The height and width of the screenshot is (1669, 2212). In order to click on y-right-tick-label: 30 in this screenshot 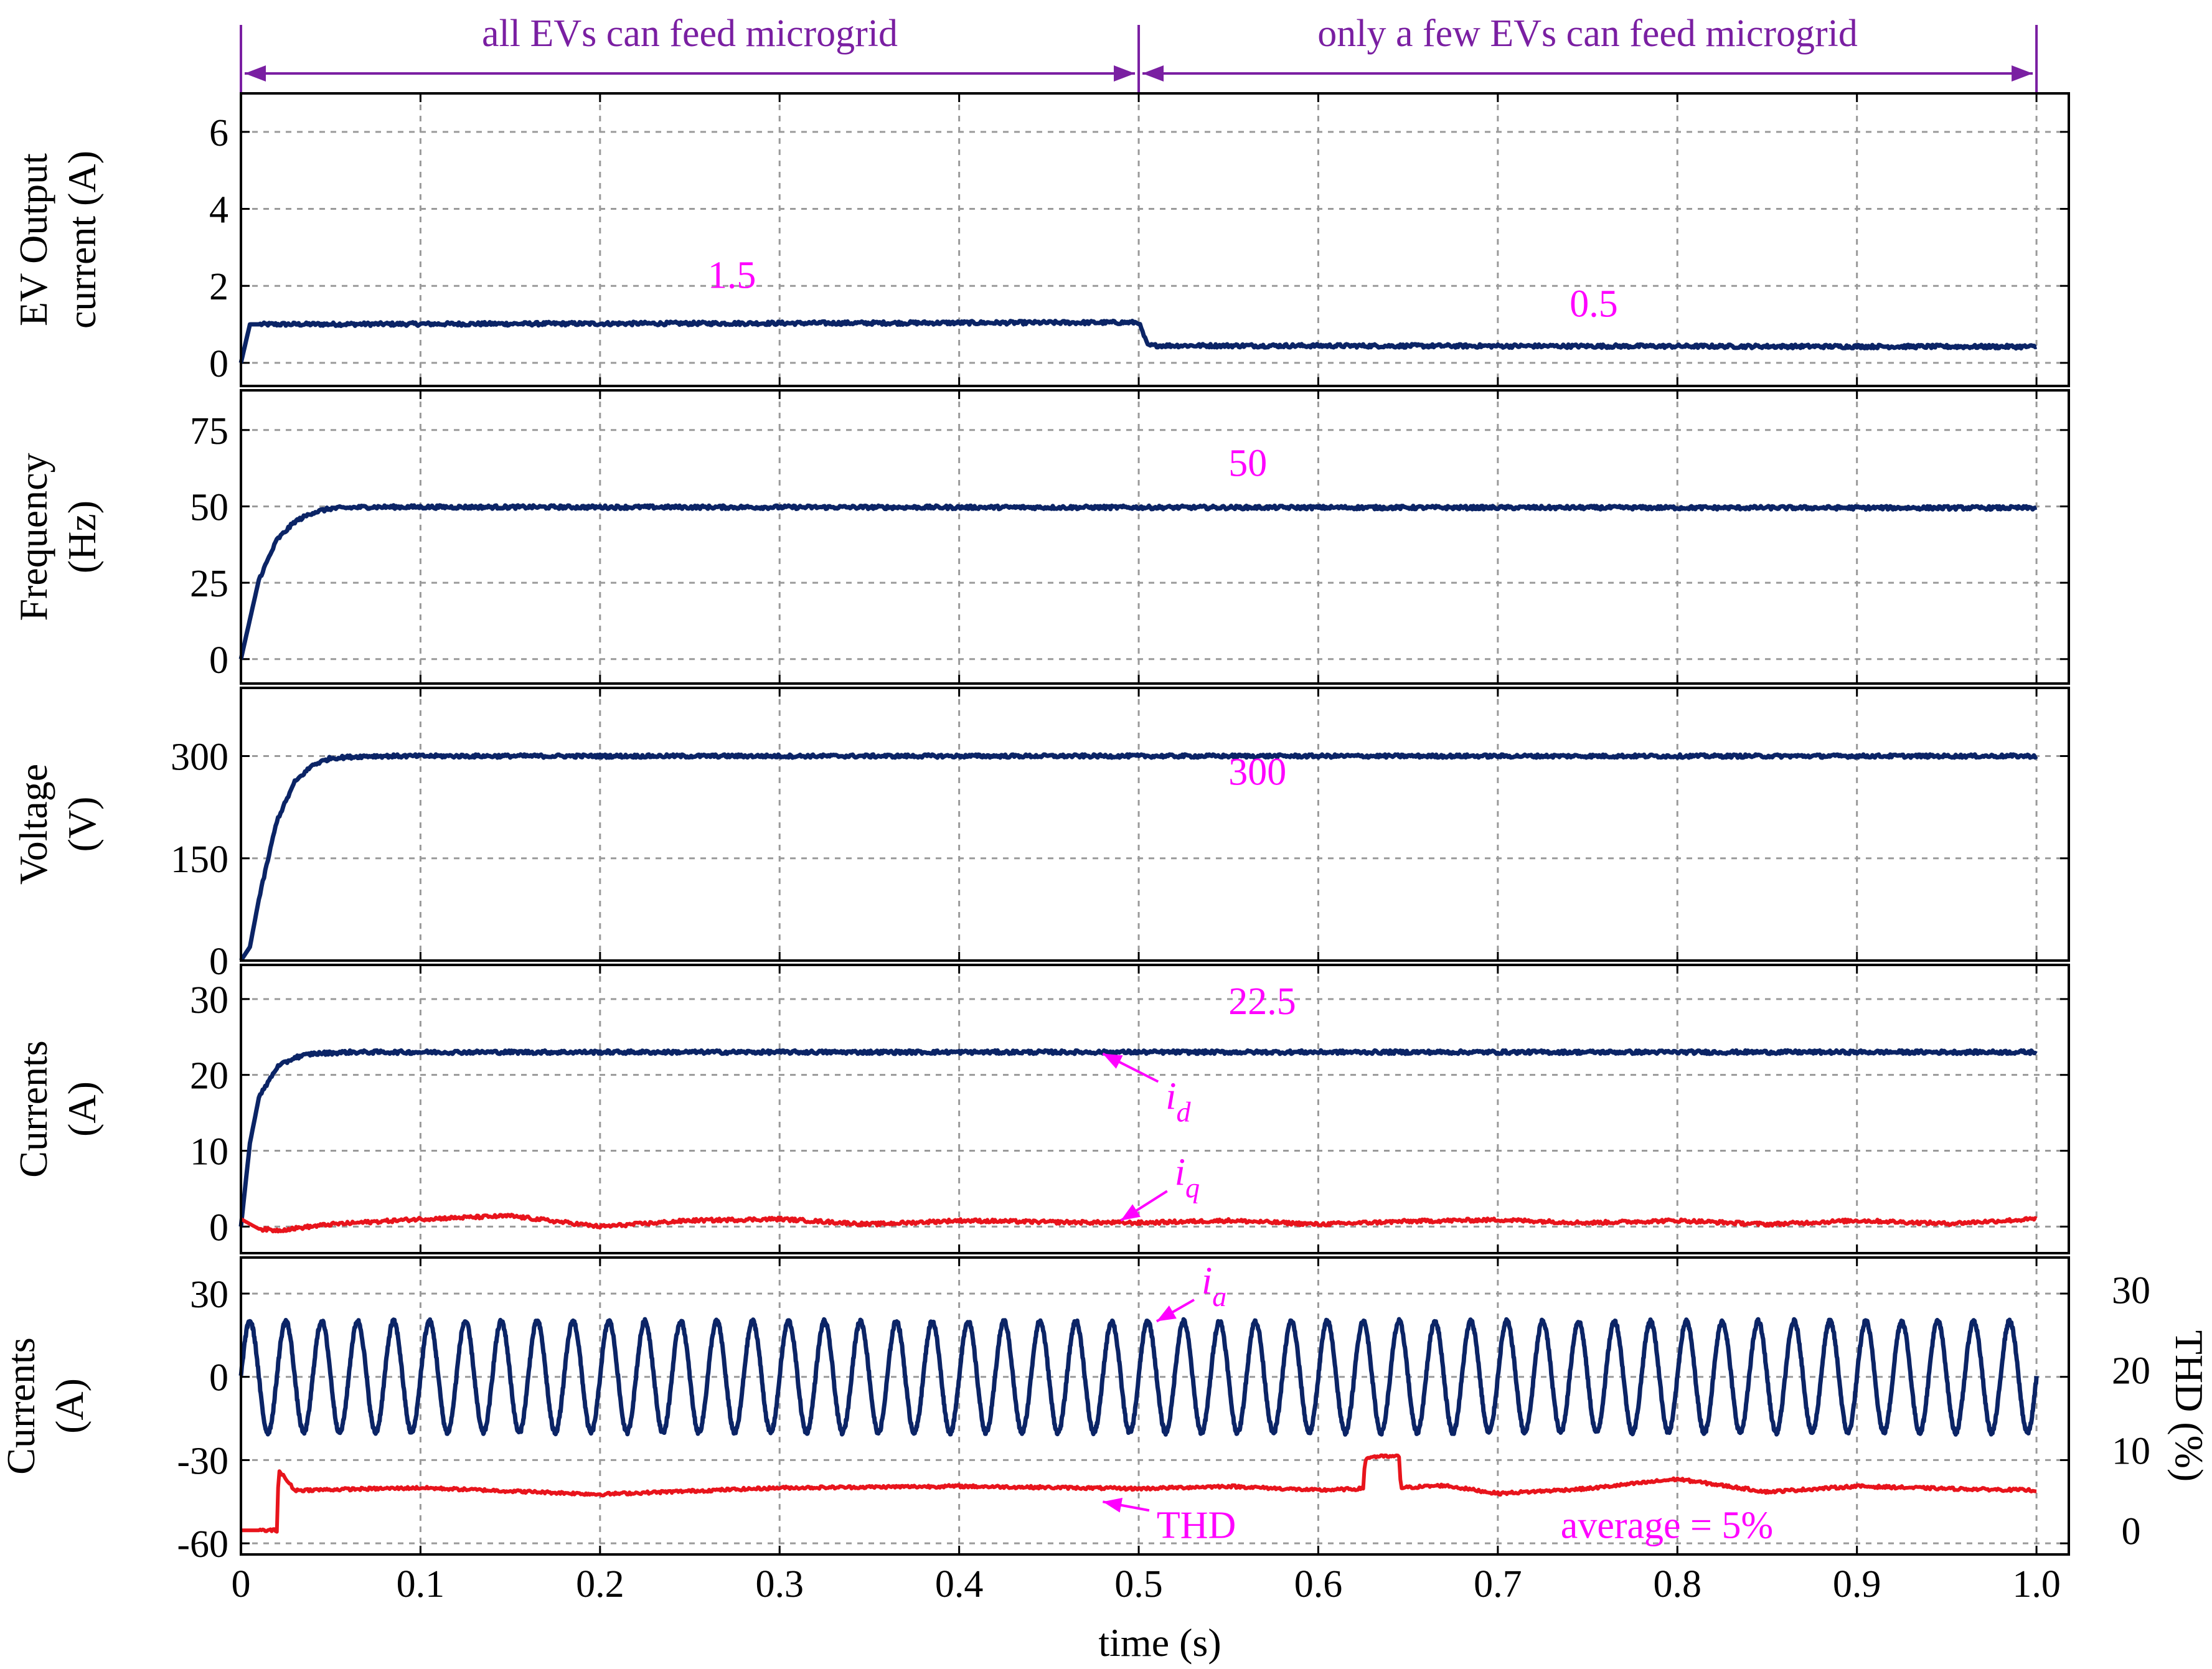, I will do `click(2131, 1291)`.